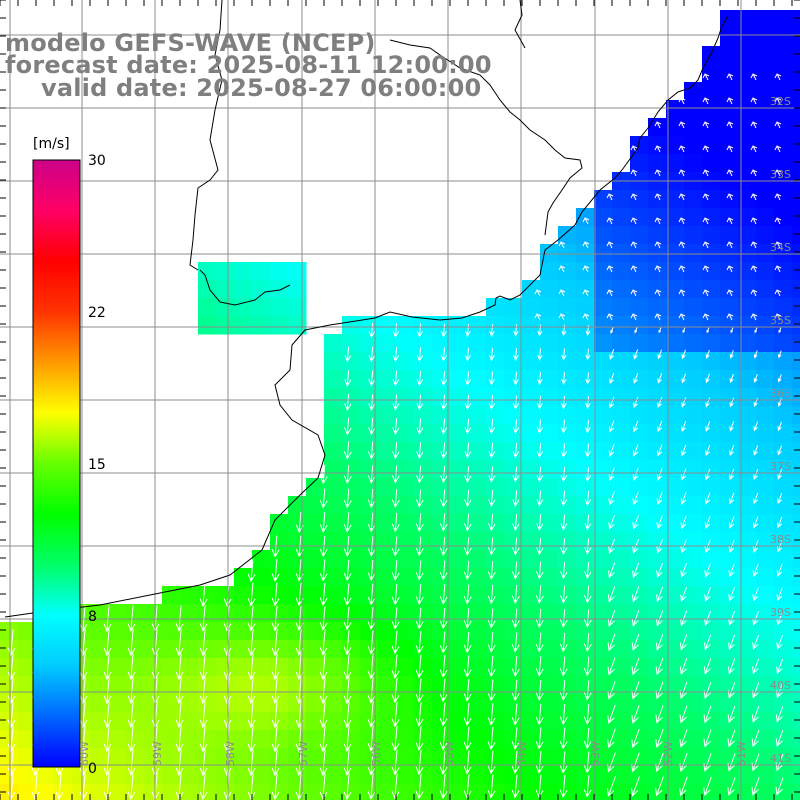 Image resolution: width=800 pixels, height=800 pixels. I want to click on lon-label: 54W, so click(522, 753).